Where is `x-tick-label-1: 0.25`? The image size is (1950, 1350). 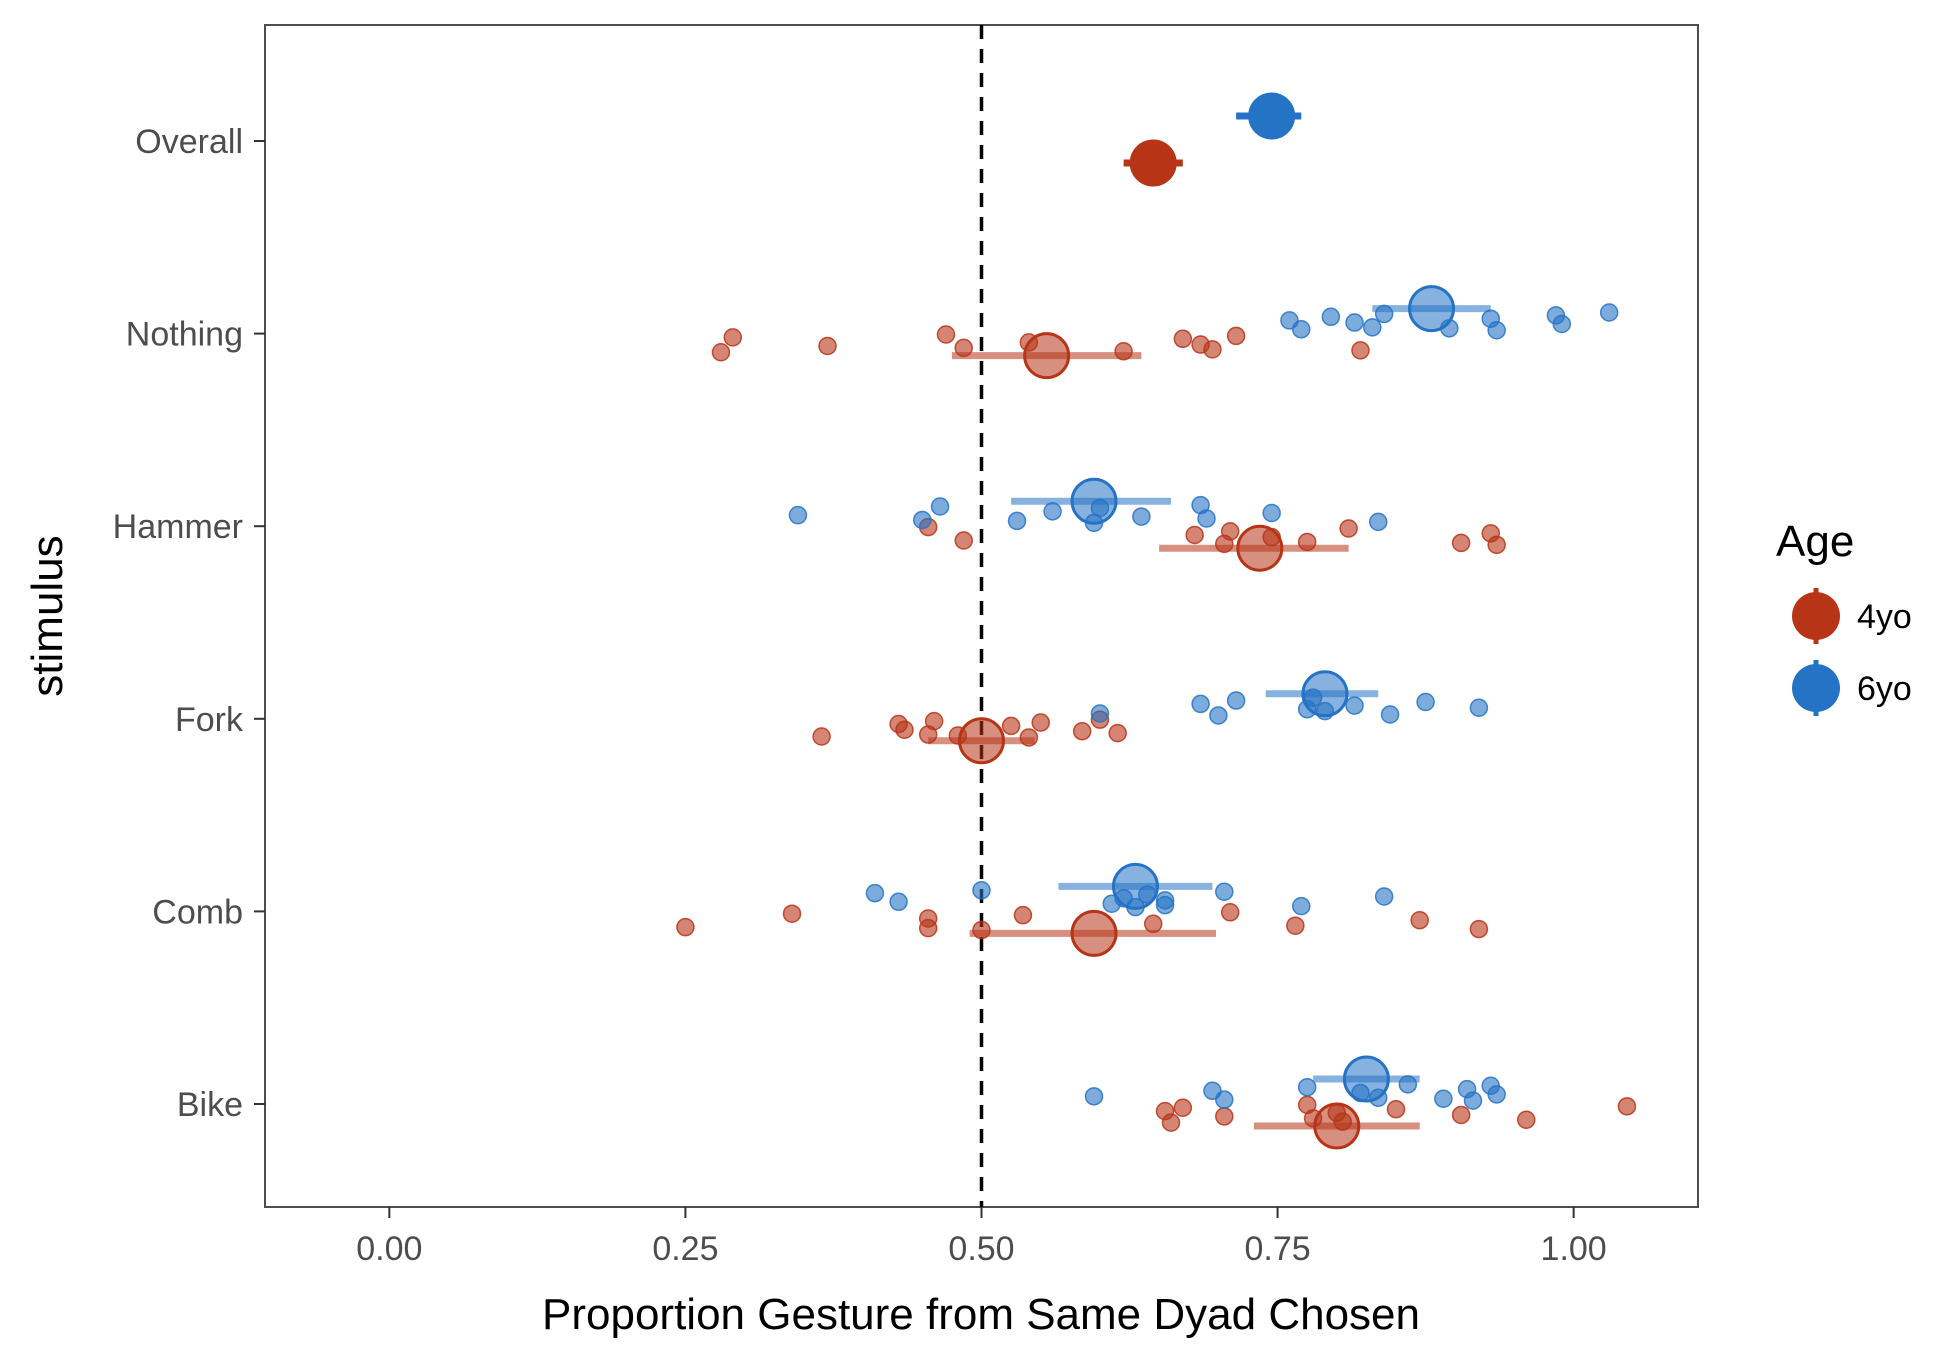
x-tick-label-1: 0.25 is located at coordinates (685, 1249).